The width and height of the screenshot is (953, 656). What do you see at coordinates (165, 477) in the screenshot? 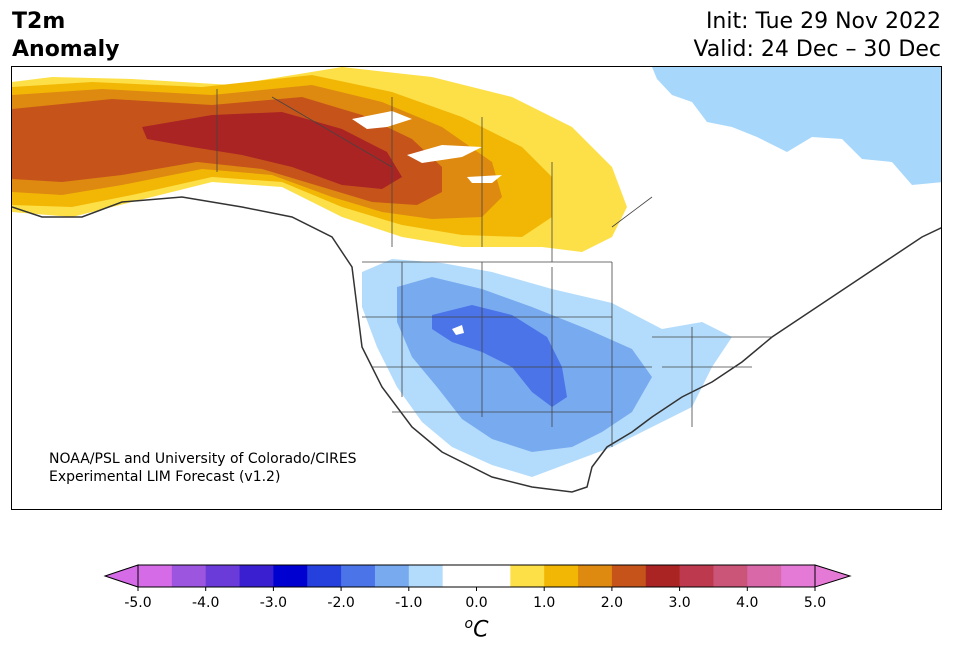
I see `credit-line-2: Experimental LIM Forecast (v1.2)` at bounding box center [165, 477].